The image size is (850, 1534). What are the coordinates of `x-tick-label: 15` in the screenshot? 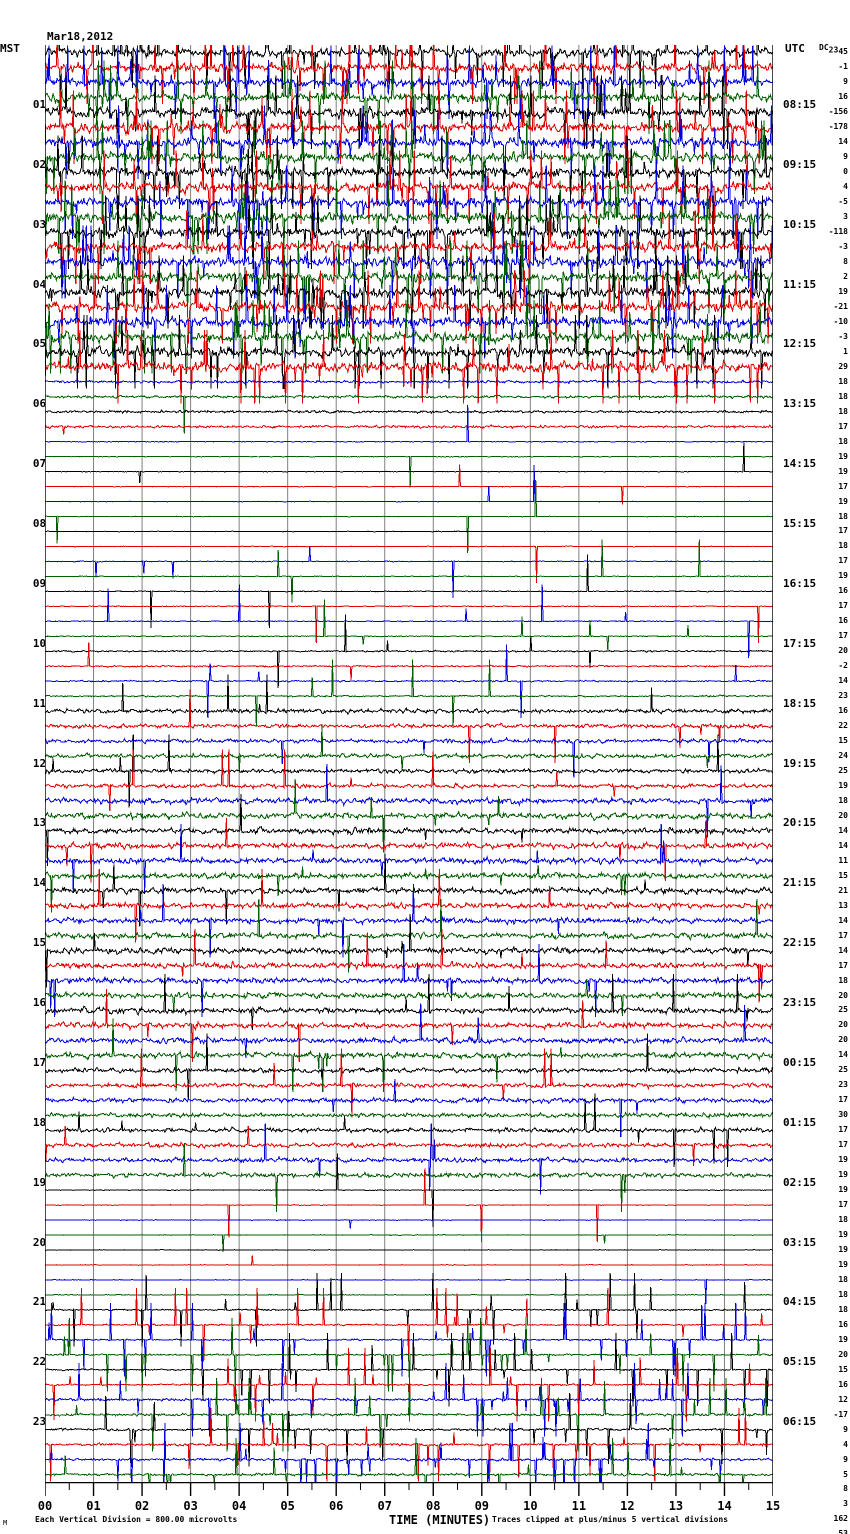 It's located at (773, 1506).